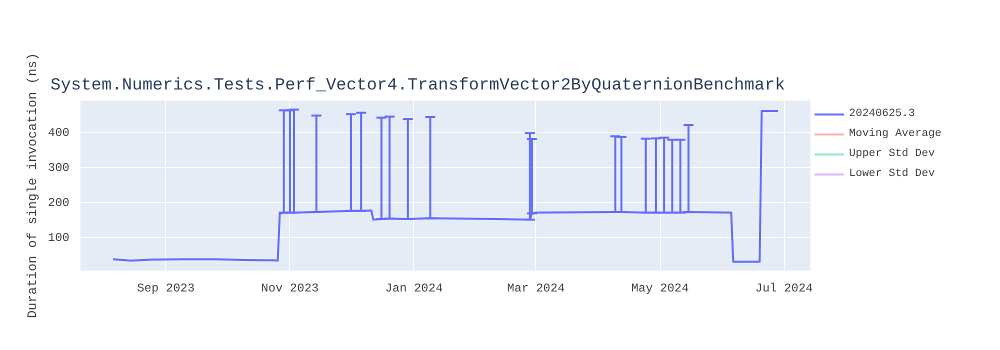 The image size is (1000, 350). I want to click on y-axis-title: Duration of single invocation (ns), so click(32, 185).